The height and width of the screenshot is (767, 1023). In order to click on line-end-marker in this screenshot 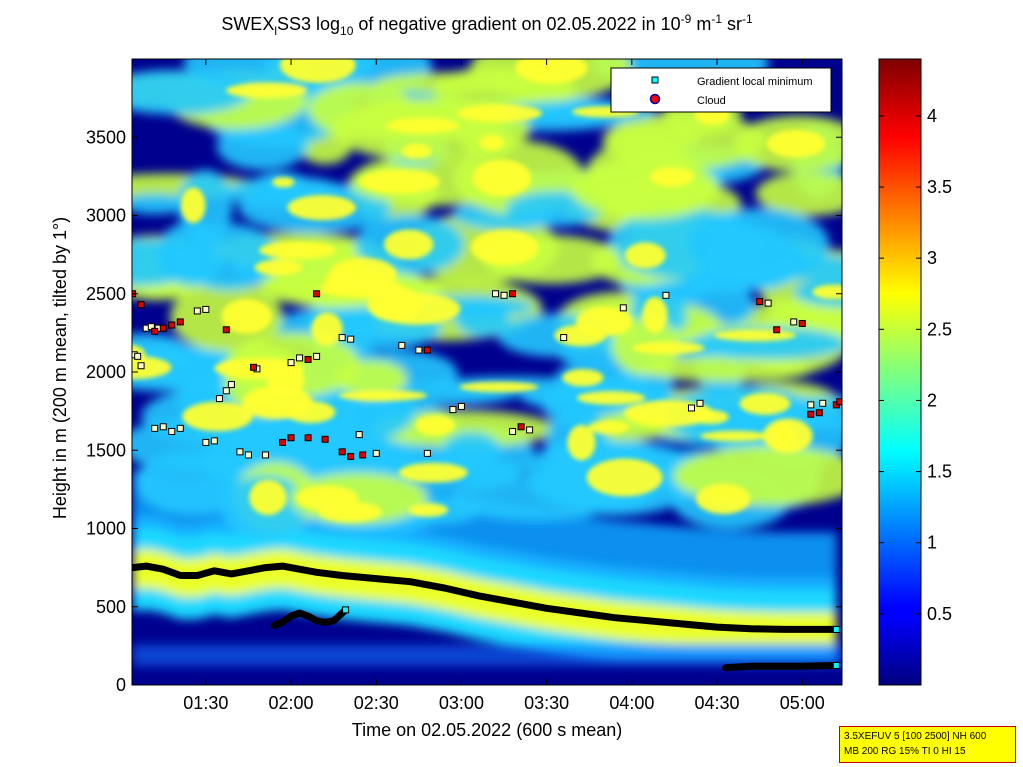, I will do `click(346, 610)`.